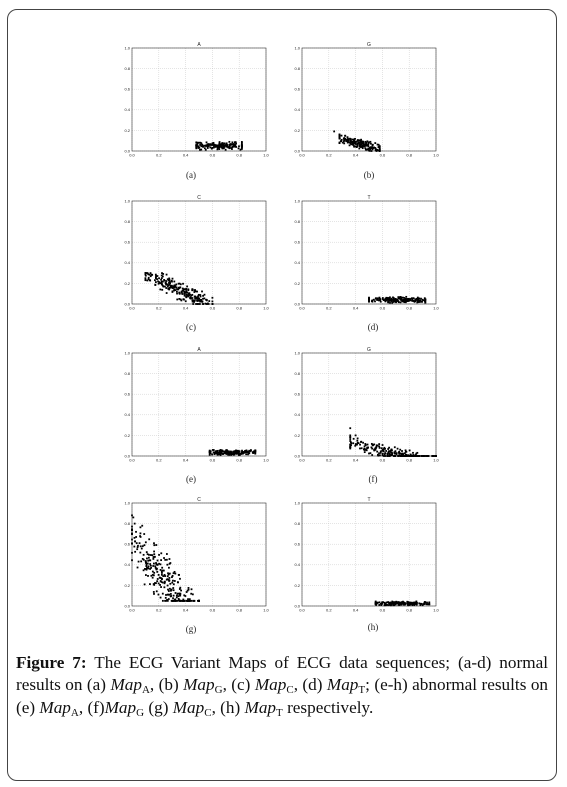 The width and height of the screenshot is (567, 787). What do you see at coordinates (127, 109) in the screenshot?
I see `y-tick-label: 0.4` at bounding box center [127, 109].